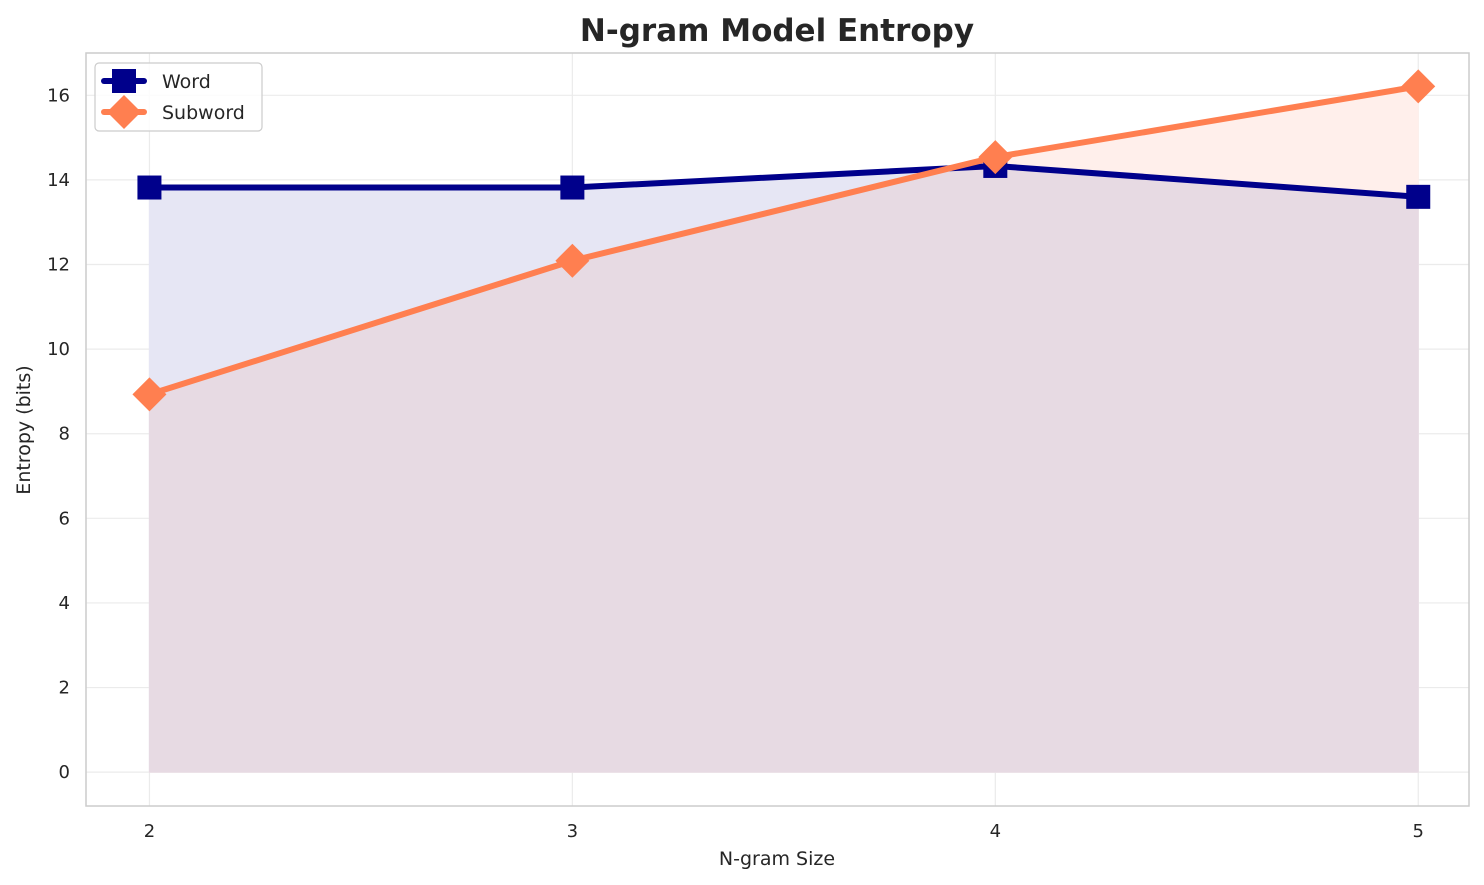  Describe the element at coordinates (58, 180) in the screenshot. I see `y-tick-label: 14` at that location.